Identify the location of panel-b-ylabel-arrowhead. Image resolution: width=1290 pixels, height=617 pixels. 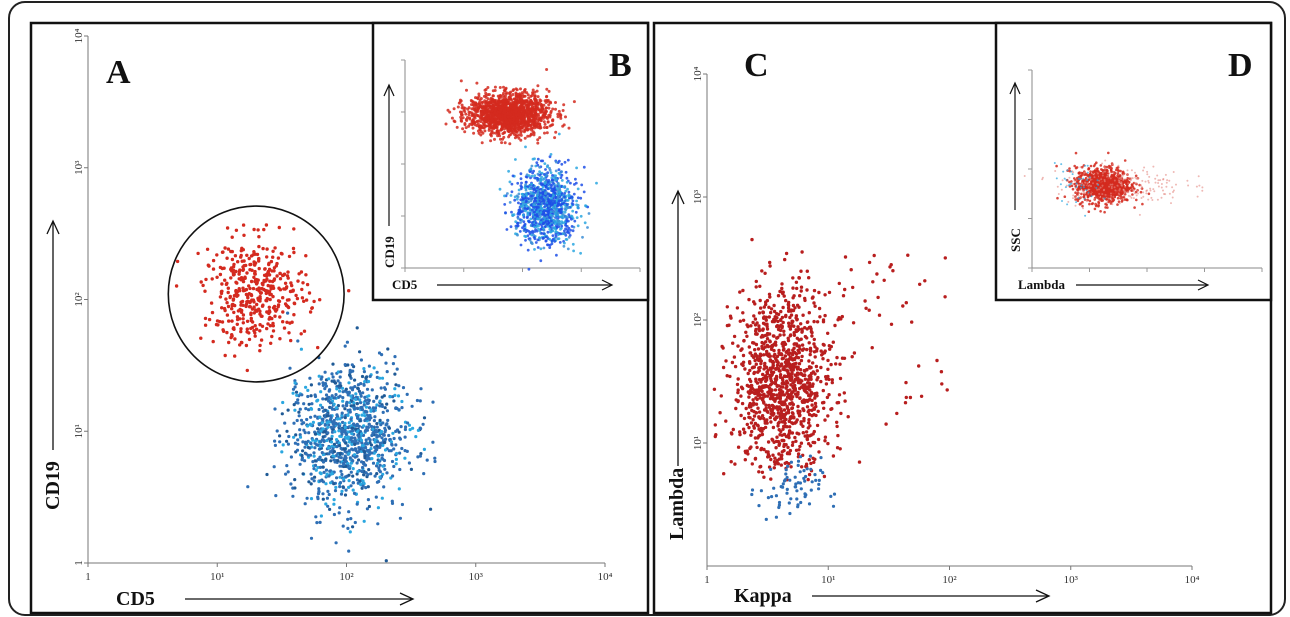
(389, 90).